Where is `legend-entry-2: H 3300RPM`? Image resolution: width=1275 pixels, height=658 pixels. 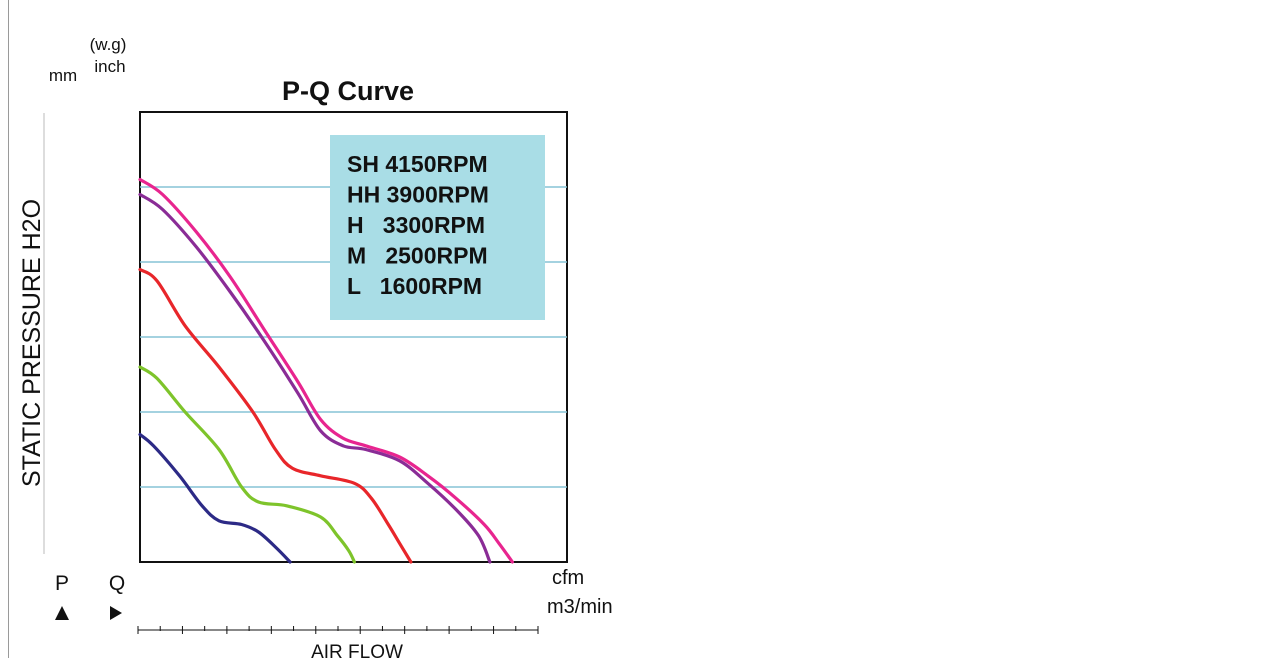 legend-entry-2: H 3300RPM is located at coordinates (416, 225).